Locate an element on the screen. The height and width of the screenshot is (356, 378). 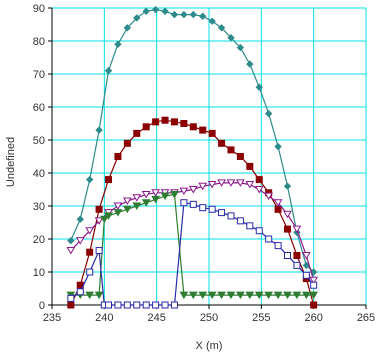
x-tick-label: 235 is located at coordinates (52, 318).